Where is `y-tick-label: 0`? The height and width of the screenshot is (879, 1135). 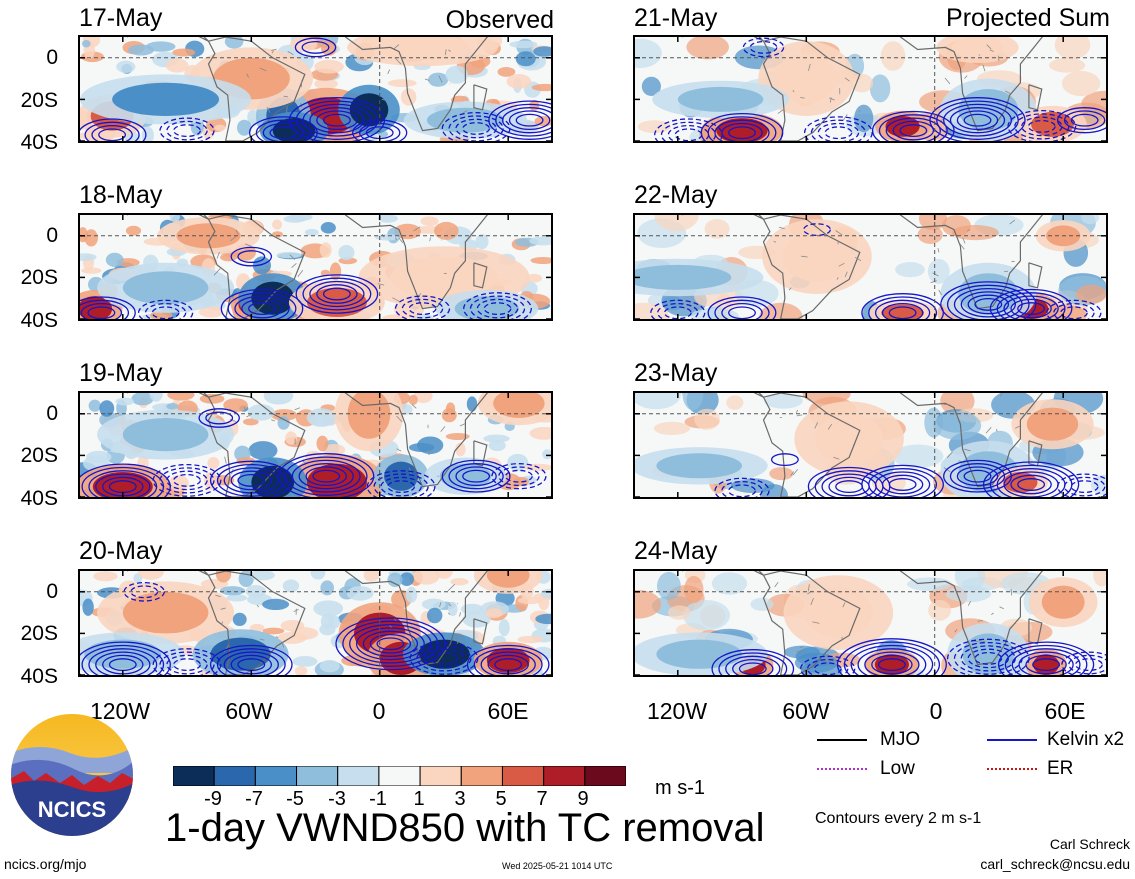
y-tick-label: 0 is located at coordinates (52, 235).